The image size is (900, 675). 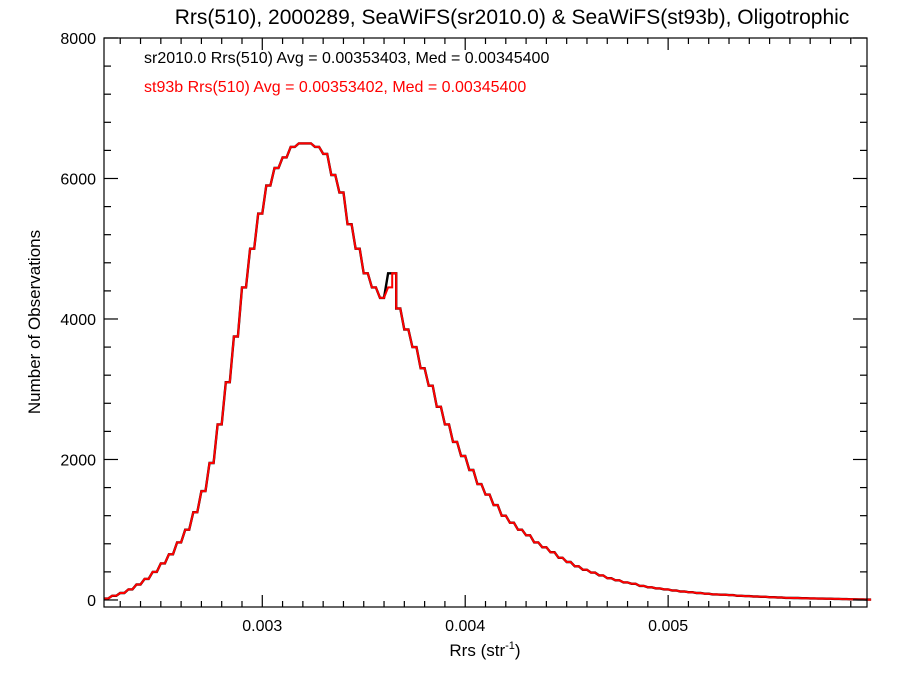 I want to click on y-tick-label: 6000, so click(x=78, y=179).